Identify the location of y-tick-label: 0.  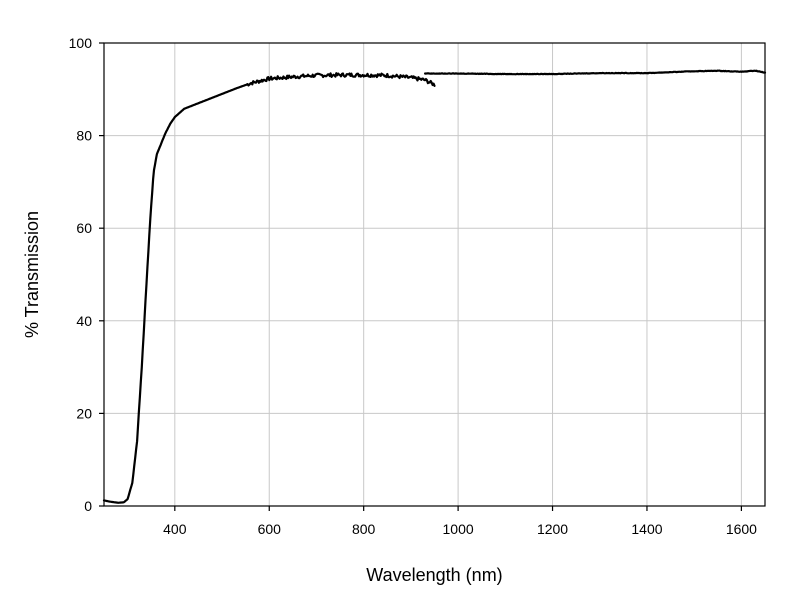
(88, 506).